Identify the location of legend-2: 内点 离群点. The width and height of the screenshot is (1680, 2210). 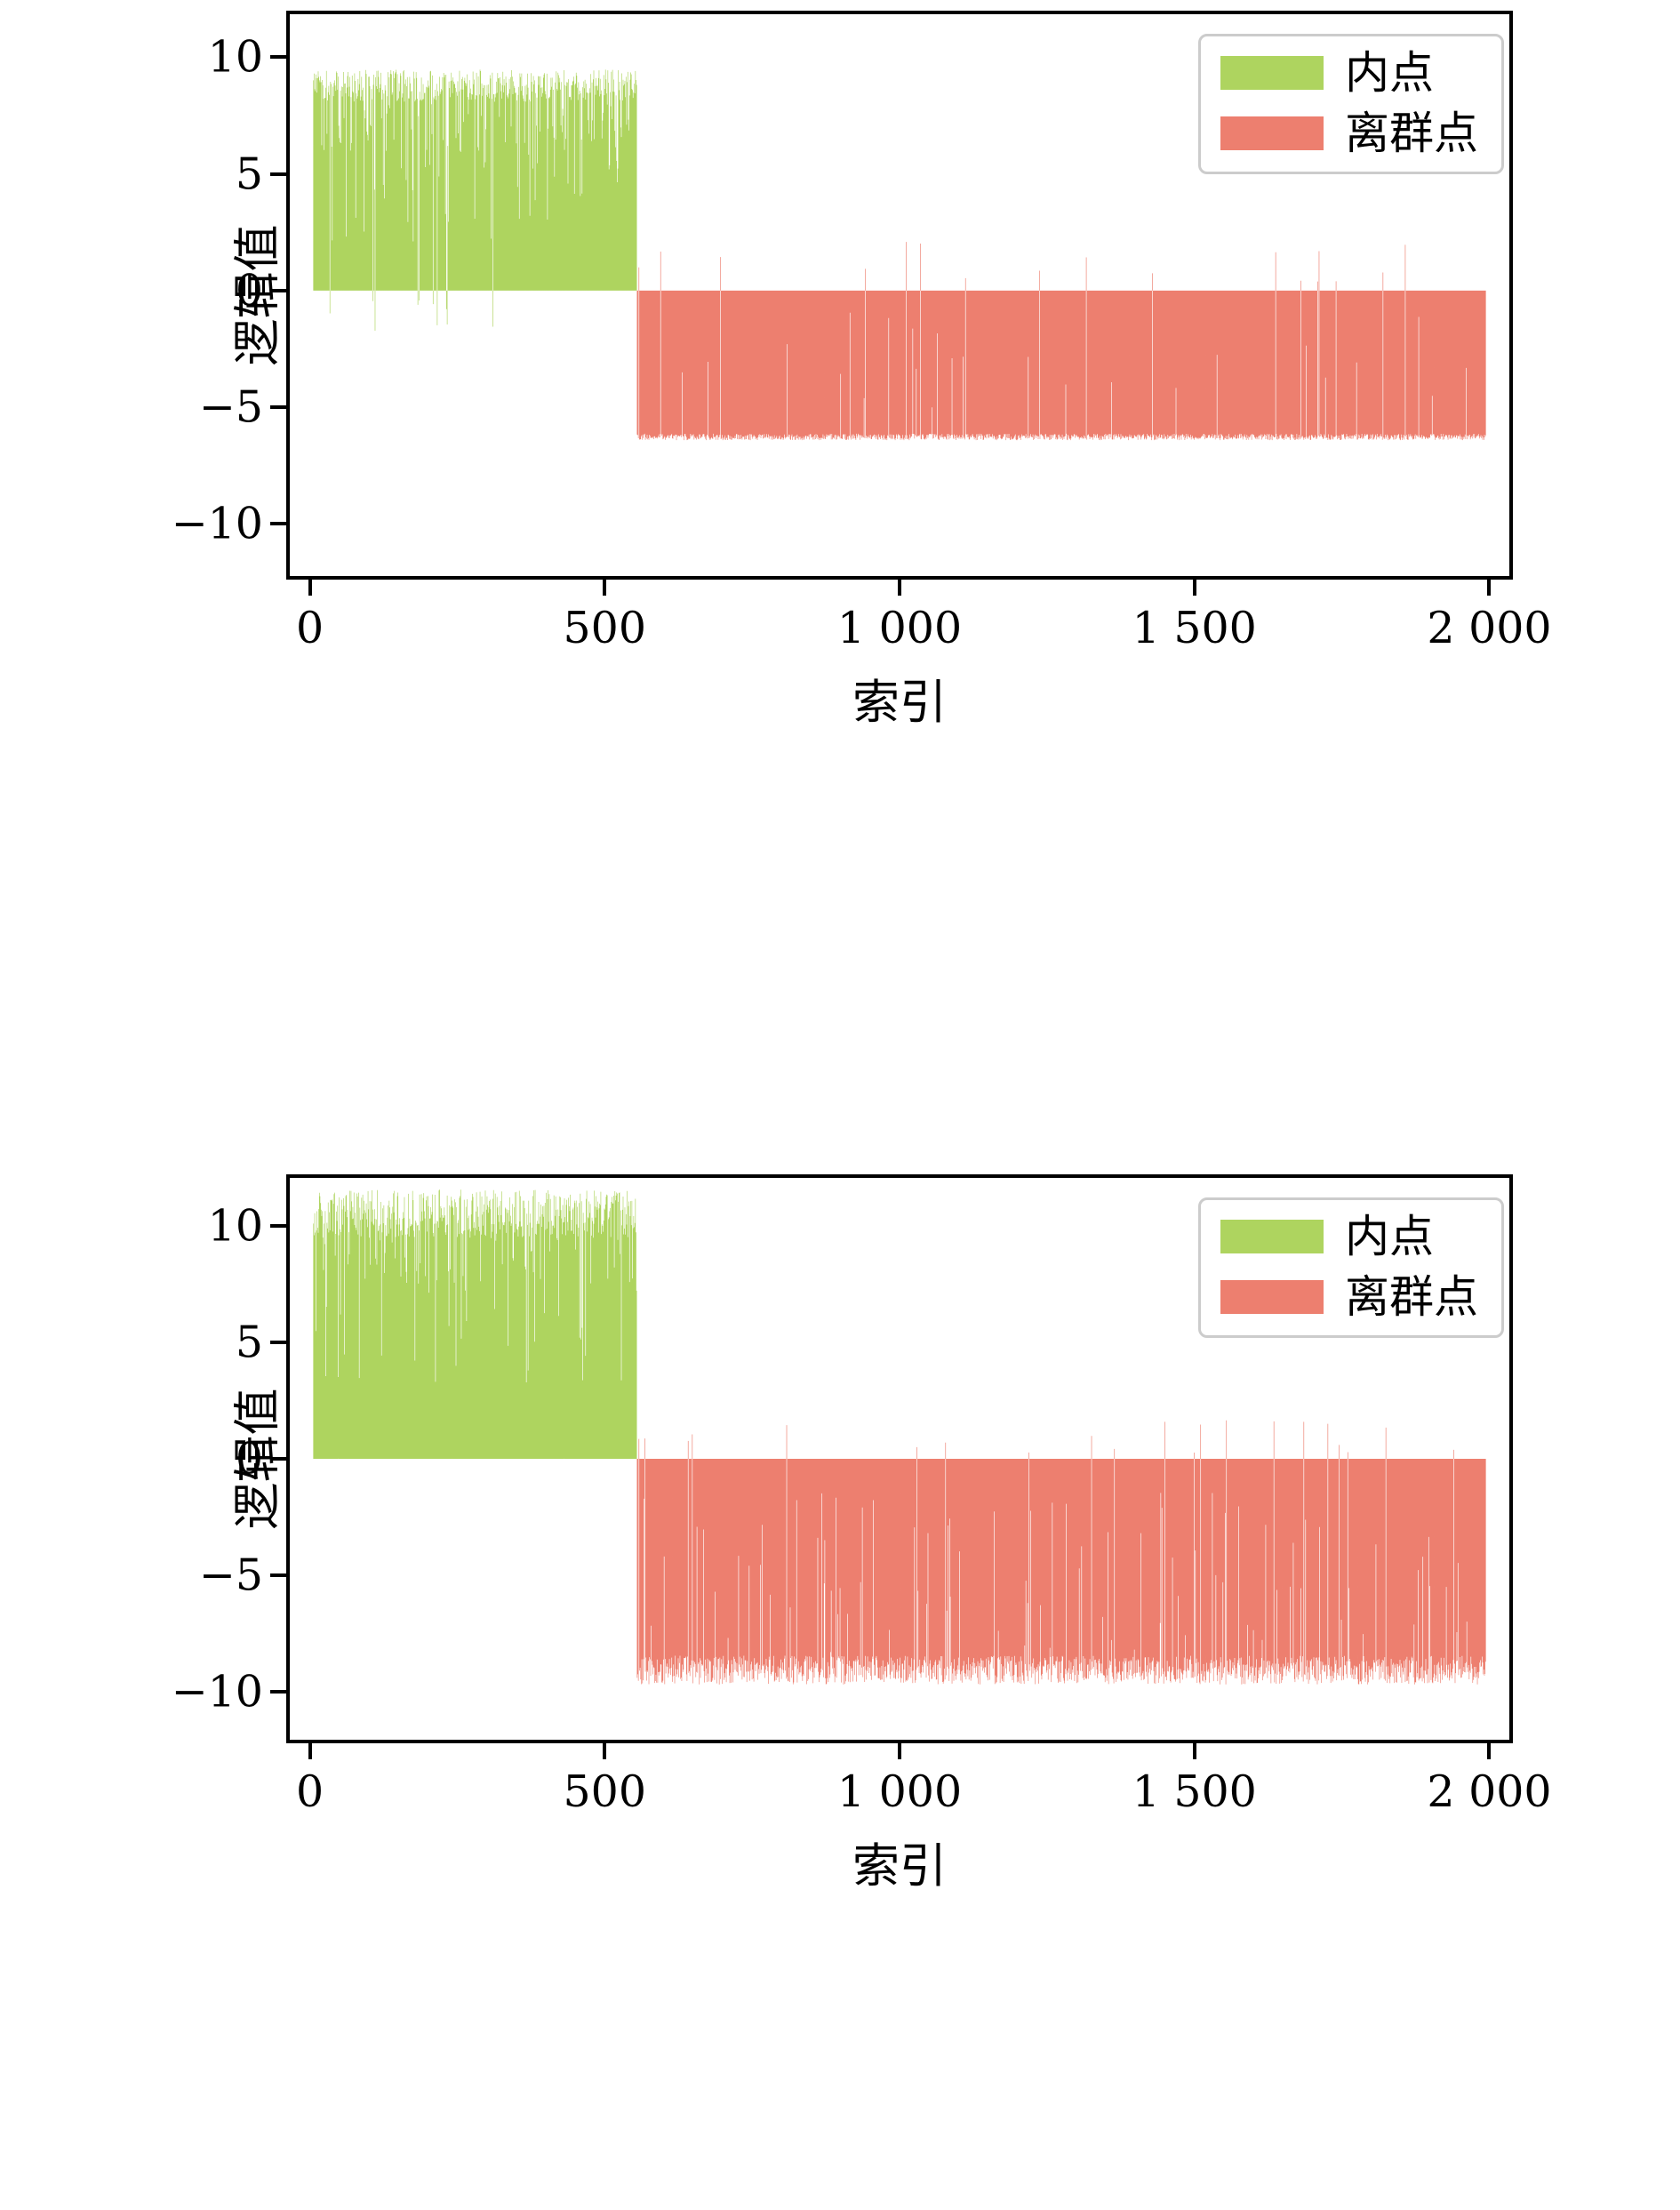
(1351, 1267).